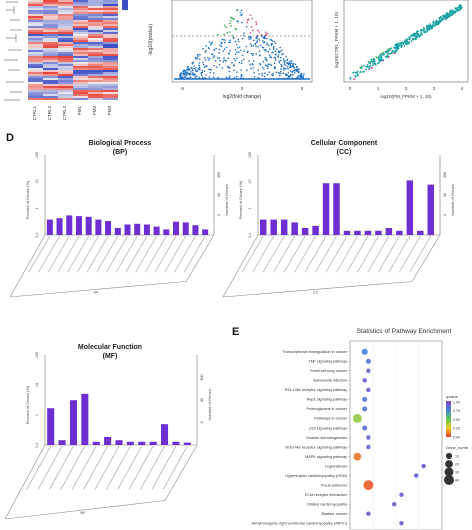 Image resolution: width=472 pixels, height=530 pixels. What do you see at coordinates (434, 88) in the screenshot?
I see `expression-scatter-x-tick: 3` at bounding box center [434, 88].